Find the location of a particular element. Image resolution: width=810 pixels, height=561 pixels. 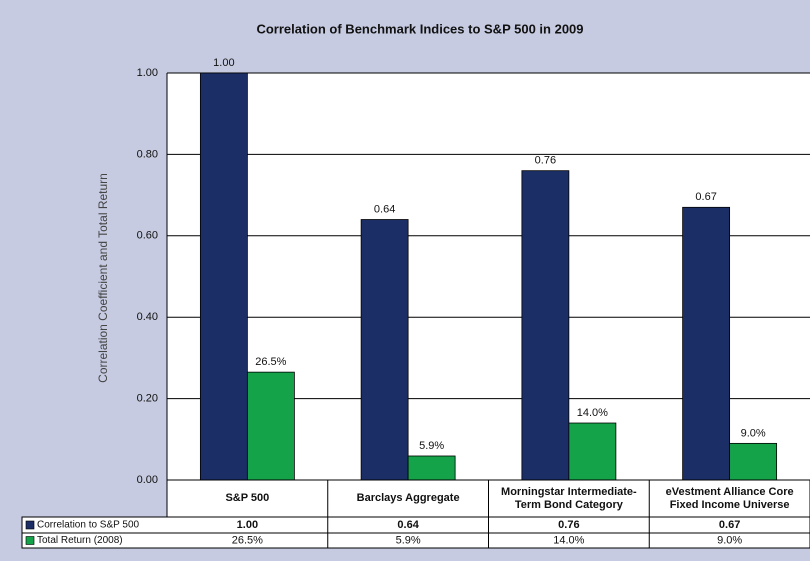

data-label: 0.67 is located at coordinates (705, 197).